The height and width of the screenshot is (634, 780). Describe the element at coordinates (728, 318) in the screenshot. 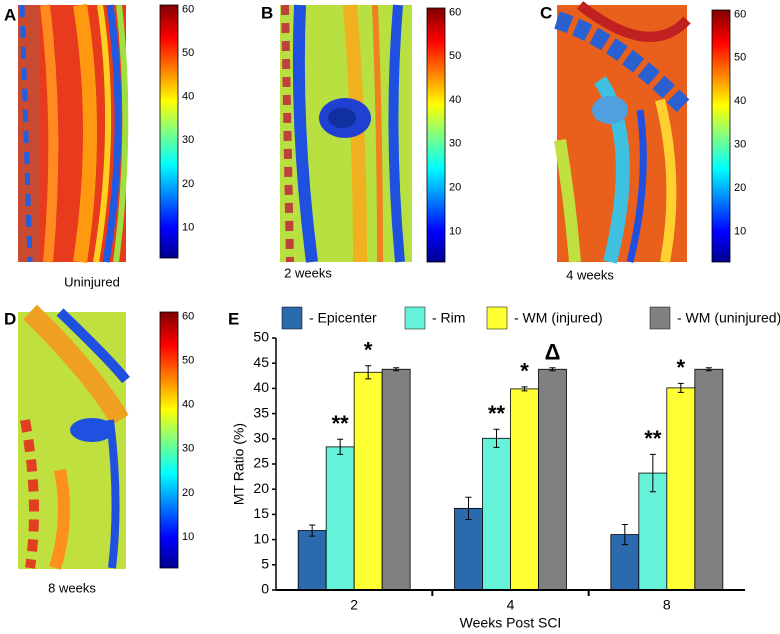

I see `legend-label: - WM (uninjured)` at that location.